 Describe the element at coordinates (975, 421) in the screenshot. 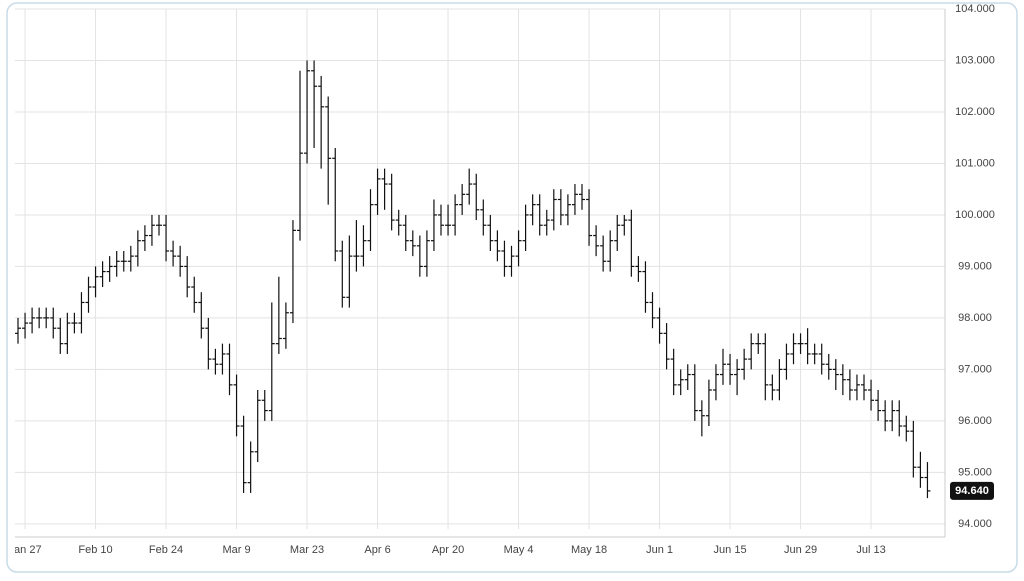

I see `y-tick-label: 96.000` at that location.